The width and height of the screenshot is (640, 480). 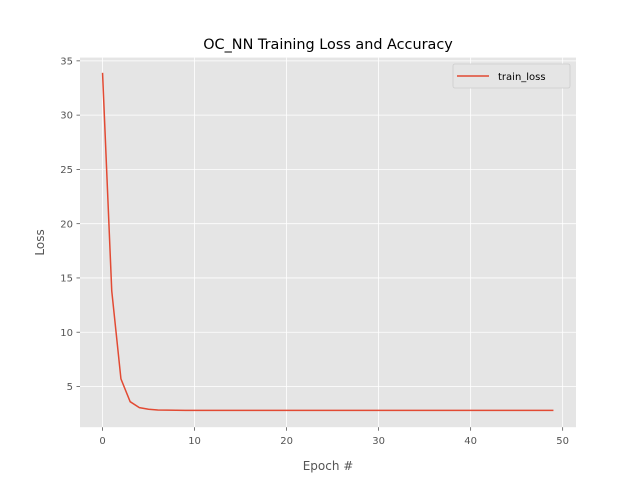 What do you see at coordinates (66, 333) in the screenshot?
I see `y-tick-label: 10` at bounding box center [66, 333].